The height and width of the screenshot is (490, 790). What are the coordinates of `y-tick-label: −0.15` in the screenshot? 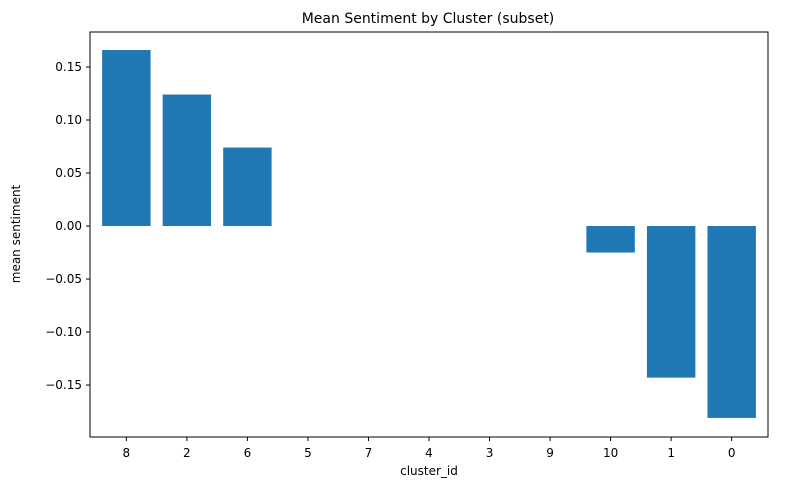 It's located at (63, 385).